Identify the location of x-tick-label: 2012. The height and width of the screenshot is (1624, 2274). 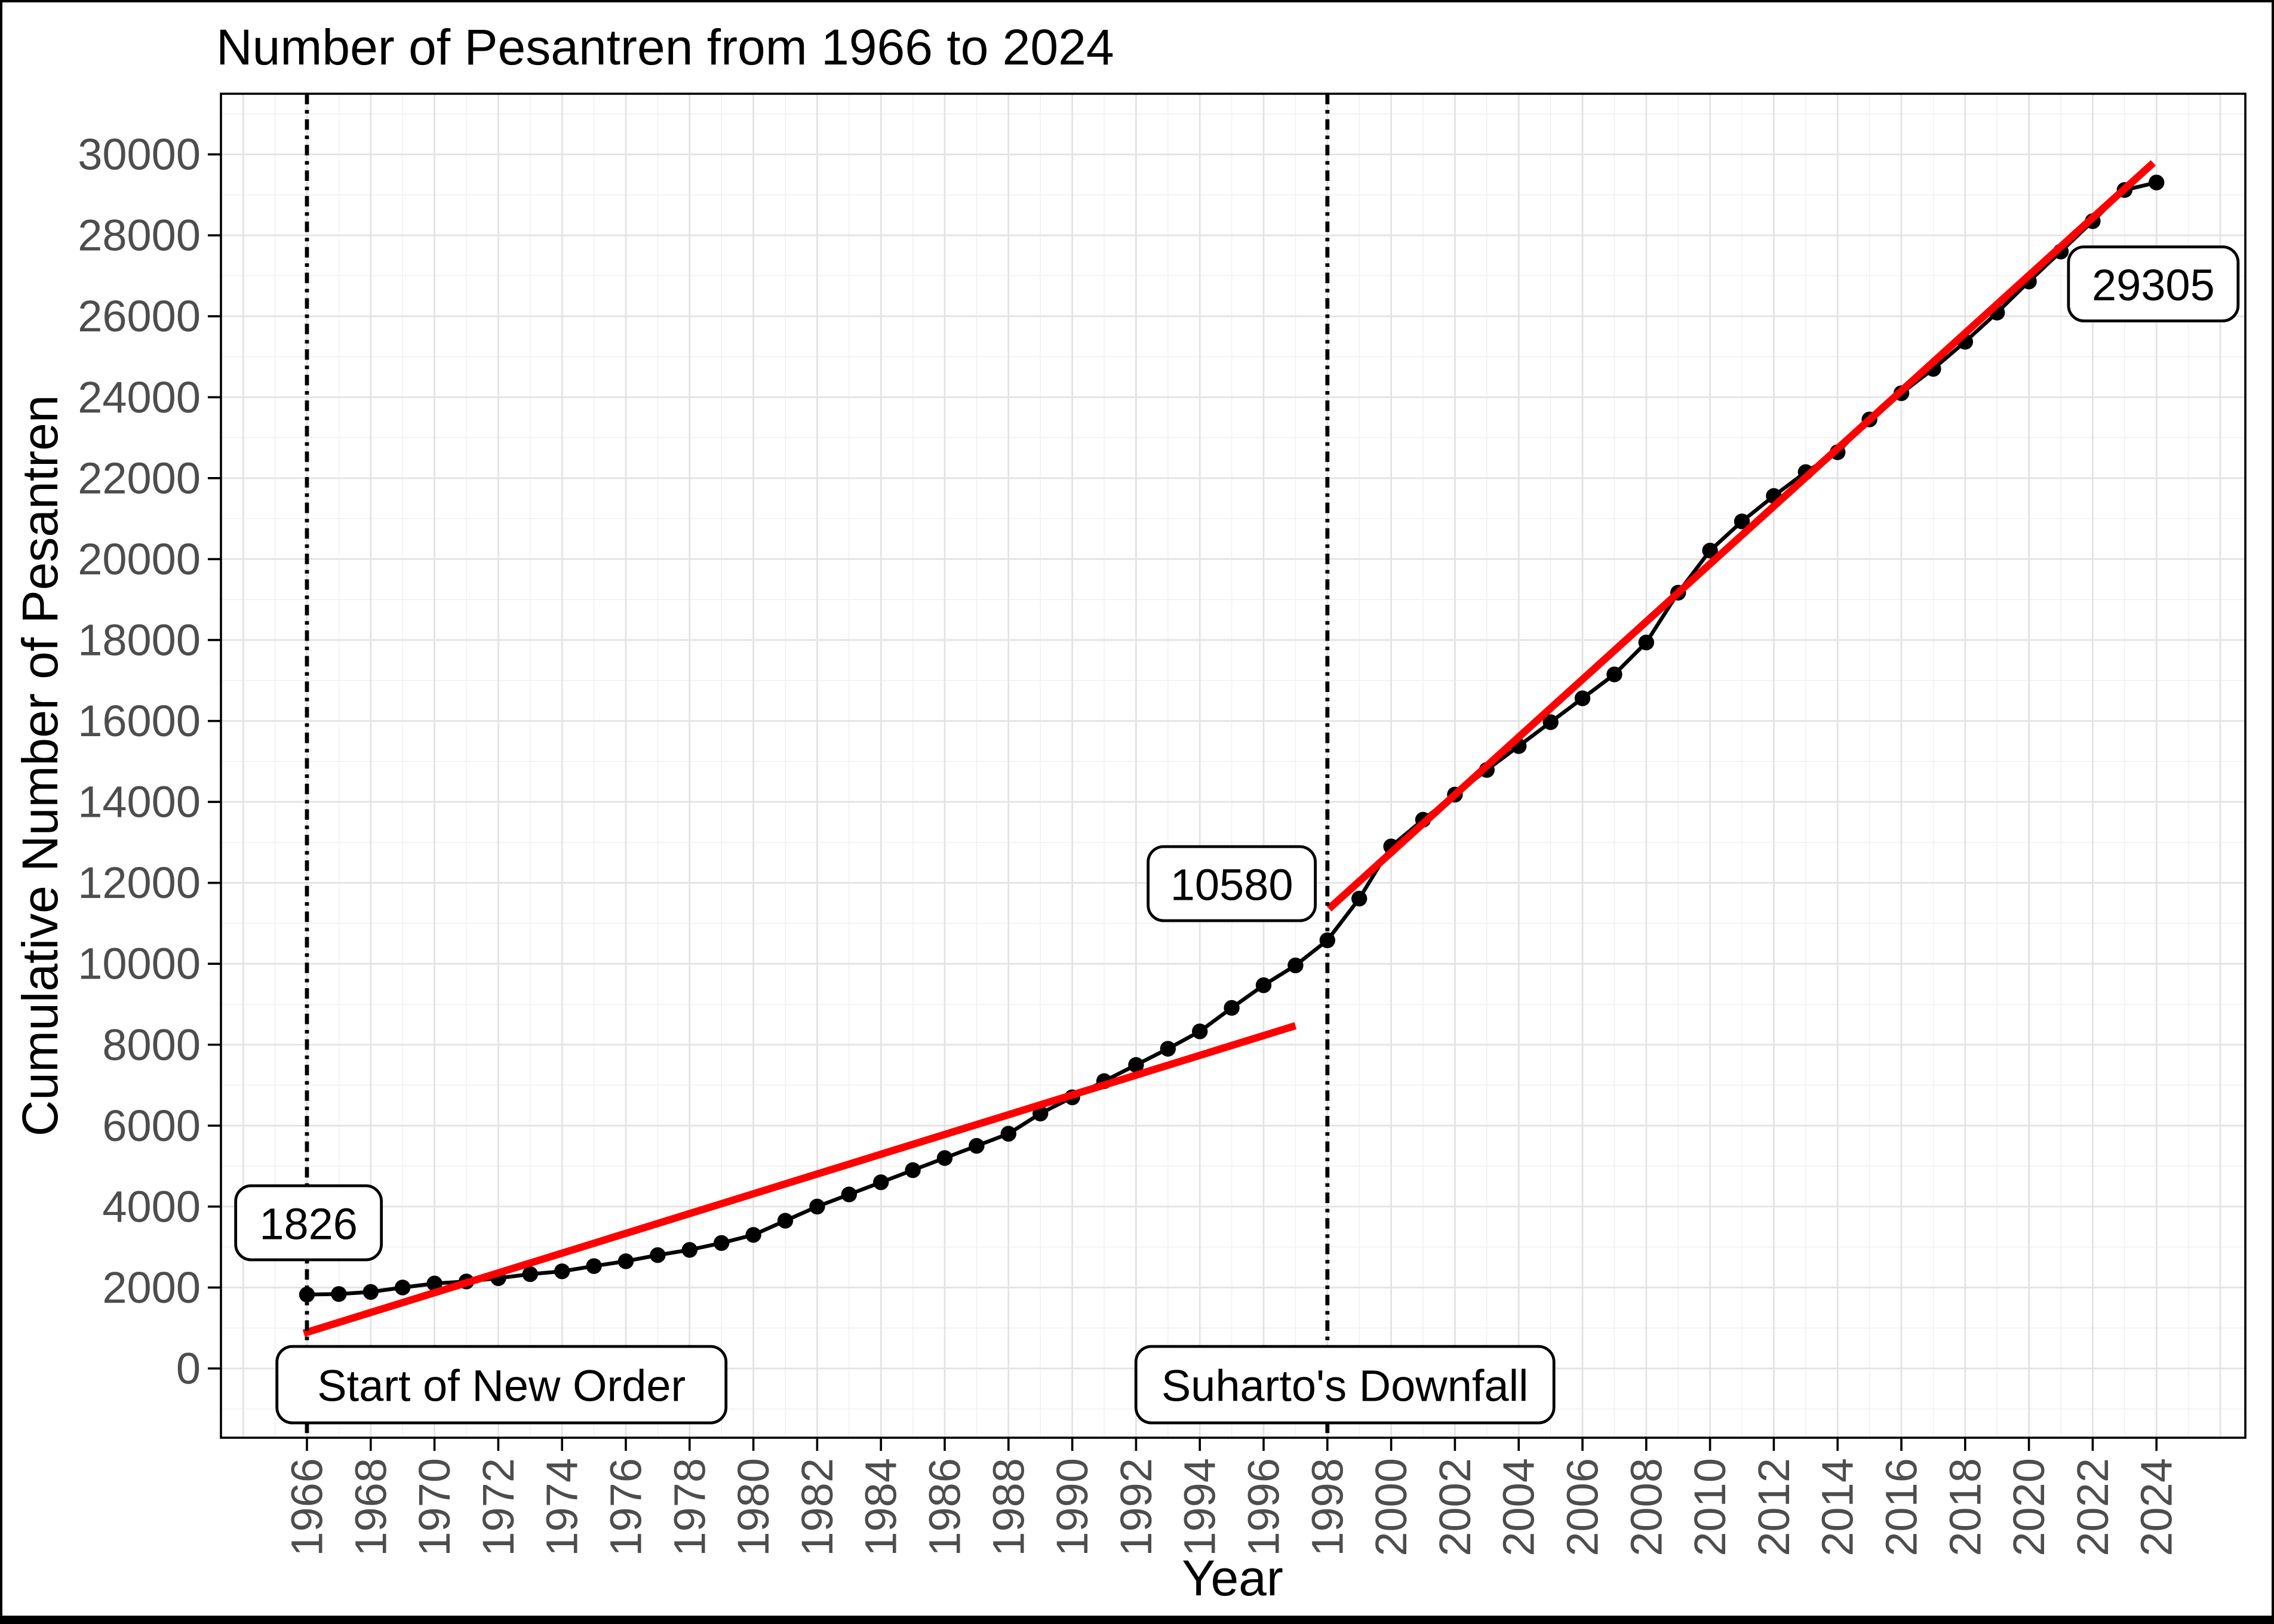
(1774, 1507).